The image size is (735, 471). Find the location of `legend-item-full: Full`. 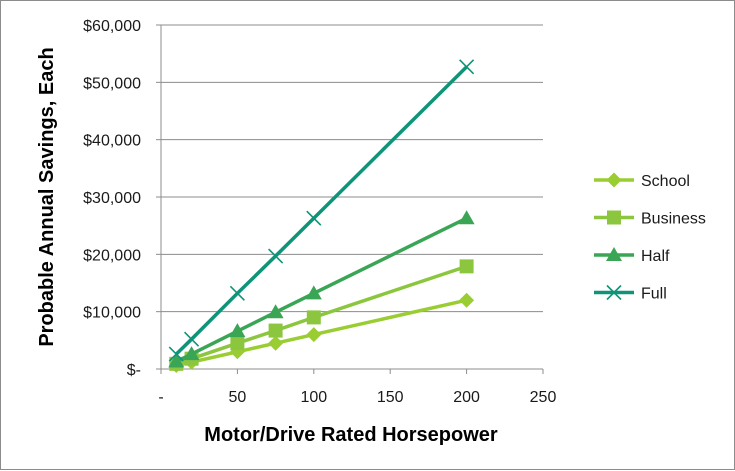

legend-item-full: Full is located at coordinates (630, 293).